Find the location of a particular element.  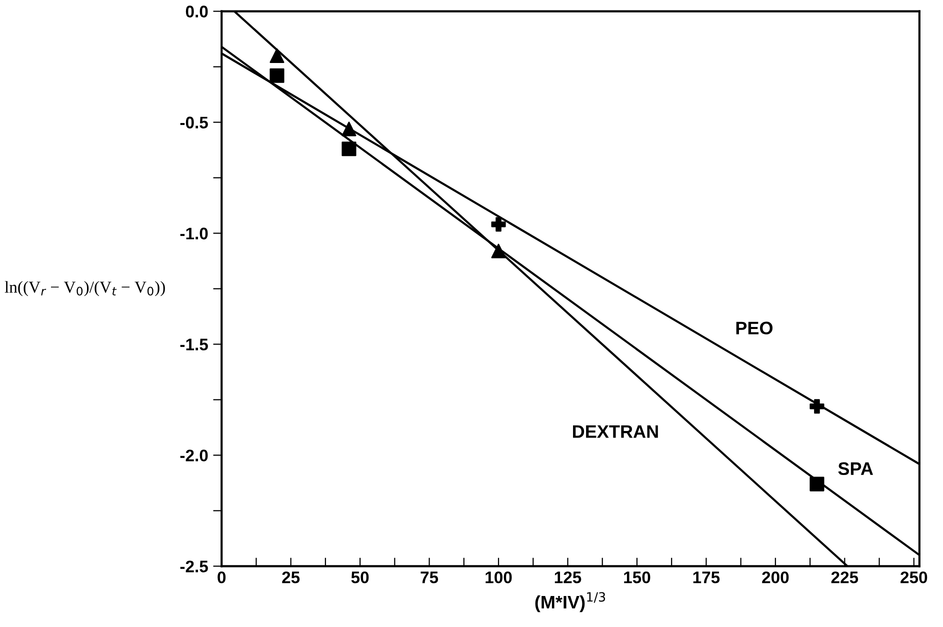

y-tick-label: -1.0 is located at coordinates (194, 234).